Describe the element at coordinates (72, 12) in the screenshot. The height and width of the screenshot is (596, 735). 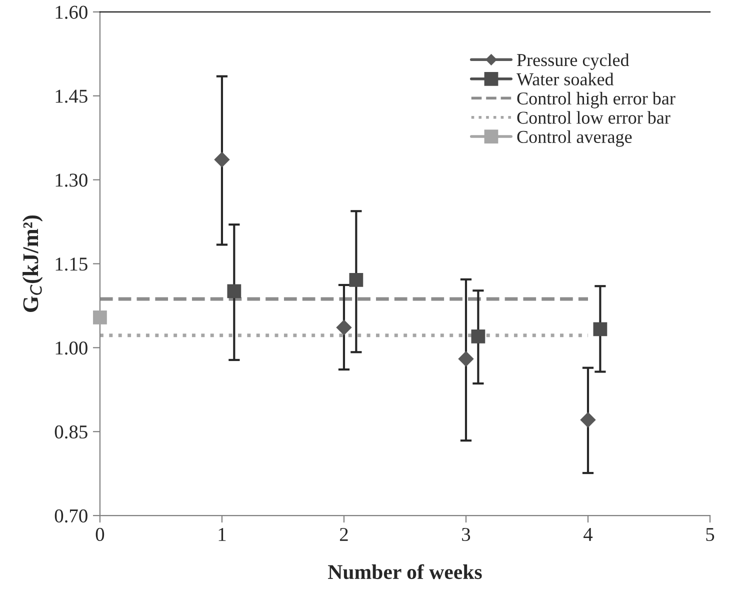
I see `y-tick-label: 1.60` at that location.